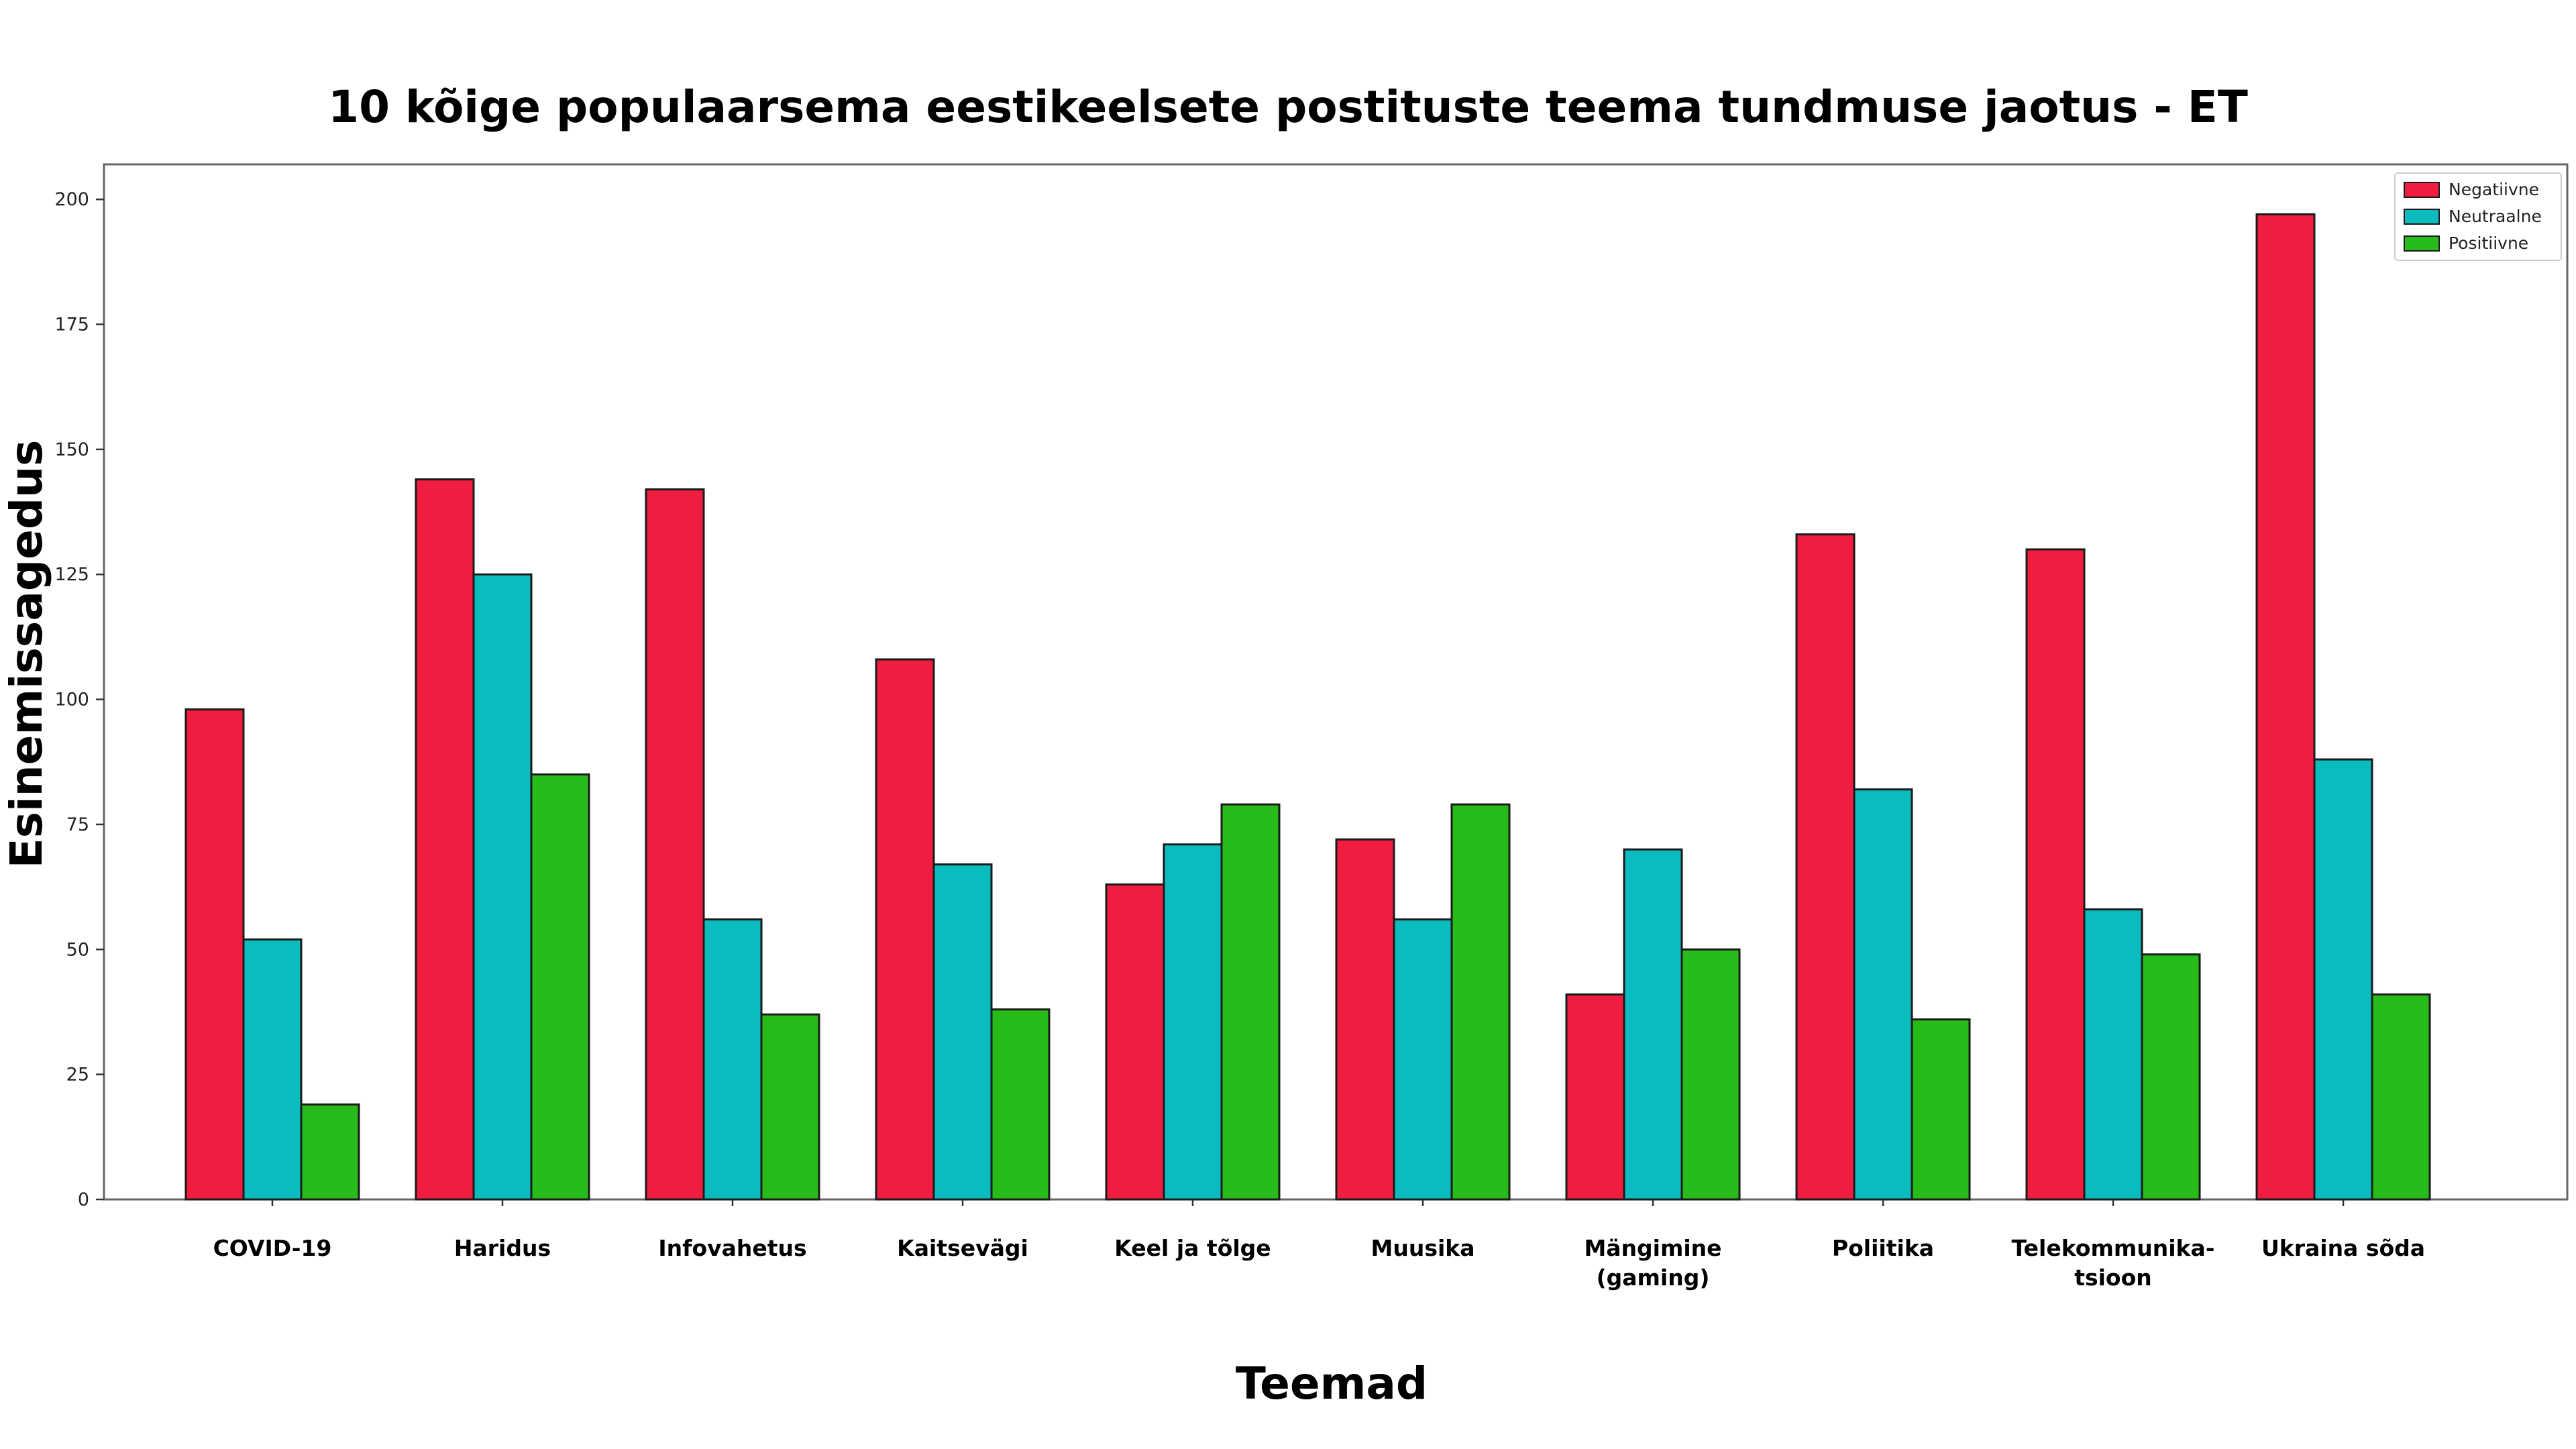  What do you see at coordinates (2343, 1248) in the screenshot?
I see `x-tick-label: Ukraina sõda` at bounding box center [2343, 1248].